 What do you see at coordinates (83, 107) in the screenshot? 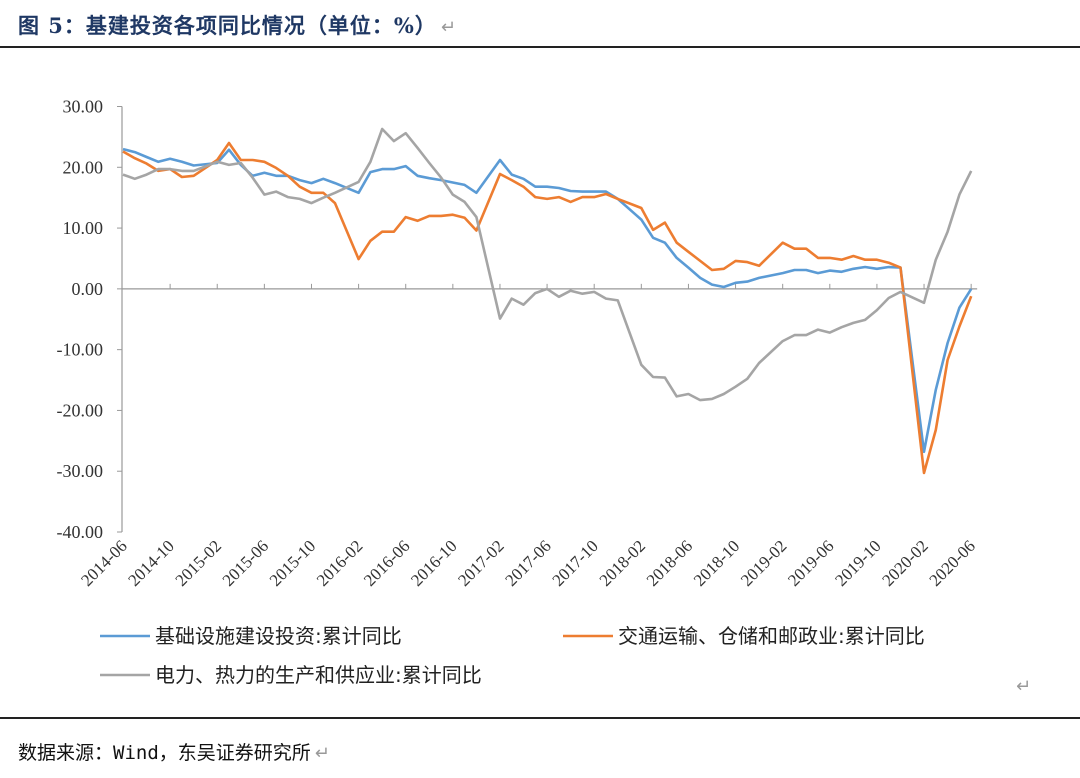
I see `y-tick-label: 30.00` at bounding box center [83, 107].